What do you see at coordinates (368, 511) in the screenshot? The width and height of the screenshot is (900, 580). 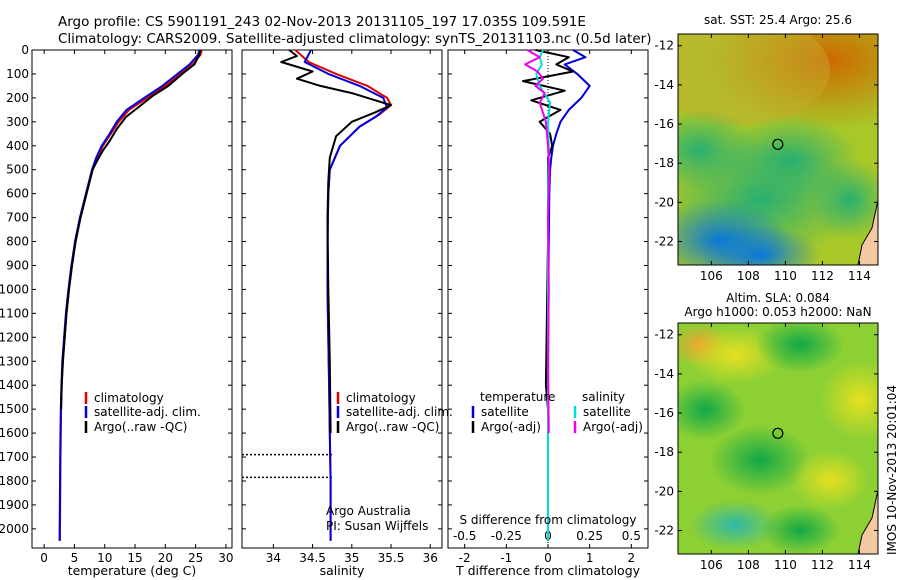 I see `annotation-institution: Argo Australia` at bounding box center [368, 511].